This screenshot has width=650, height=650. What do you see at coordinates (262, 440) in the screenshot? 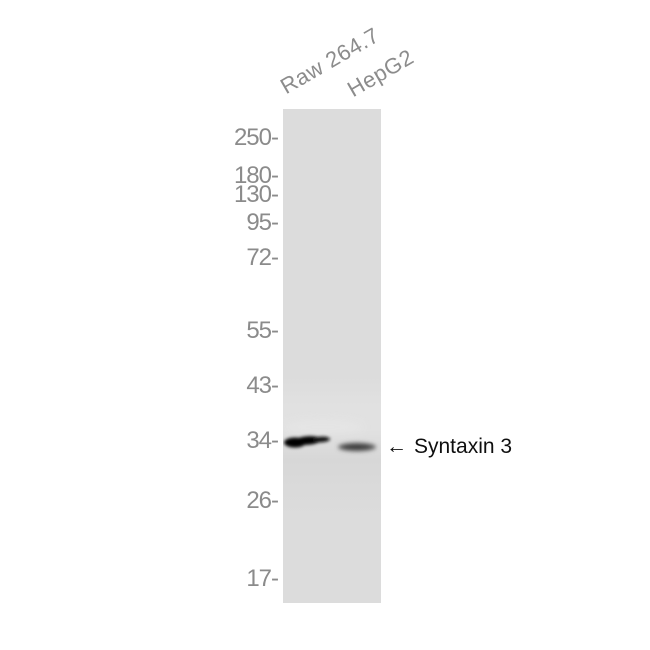
I see `mw-marker-34: 34-` at bounding box center [262, 440].